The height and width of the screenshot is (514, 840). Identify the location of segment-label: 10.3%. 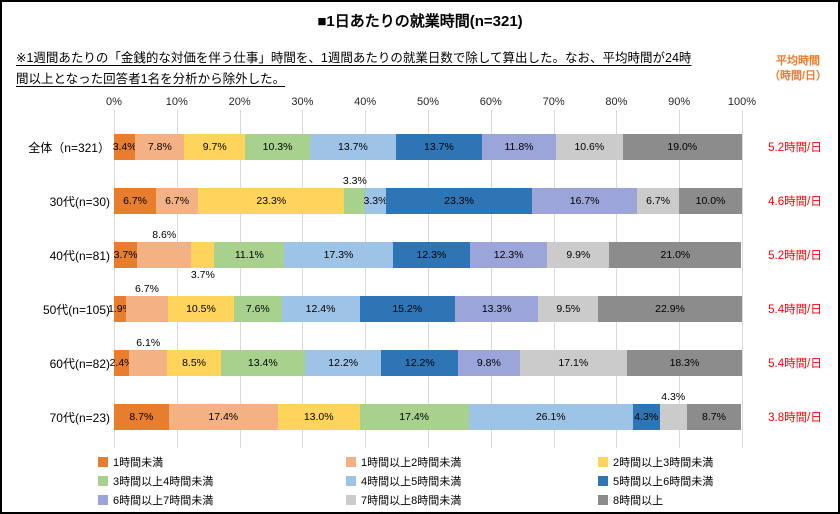
(277, 147).